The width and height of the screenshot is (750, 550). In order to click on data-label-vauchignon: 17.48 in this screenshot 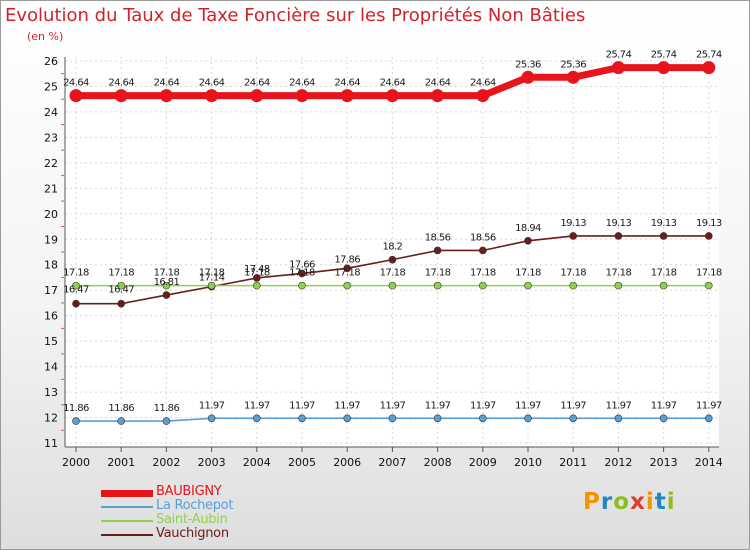, I will do `click(257, 269)`.